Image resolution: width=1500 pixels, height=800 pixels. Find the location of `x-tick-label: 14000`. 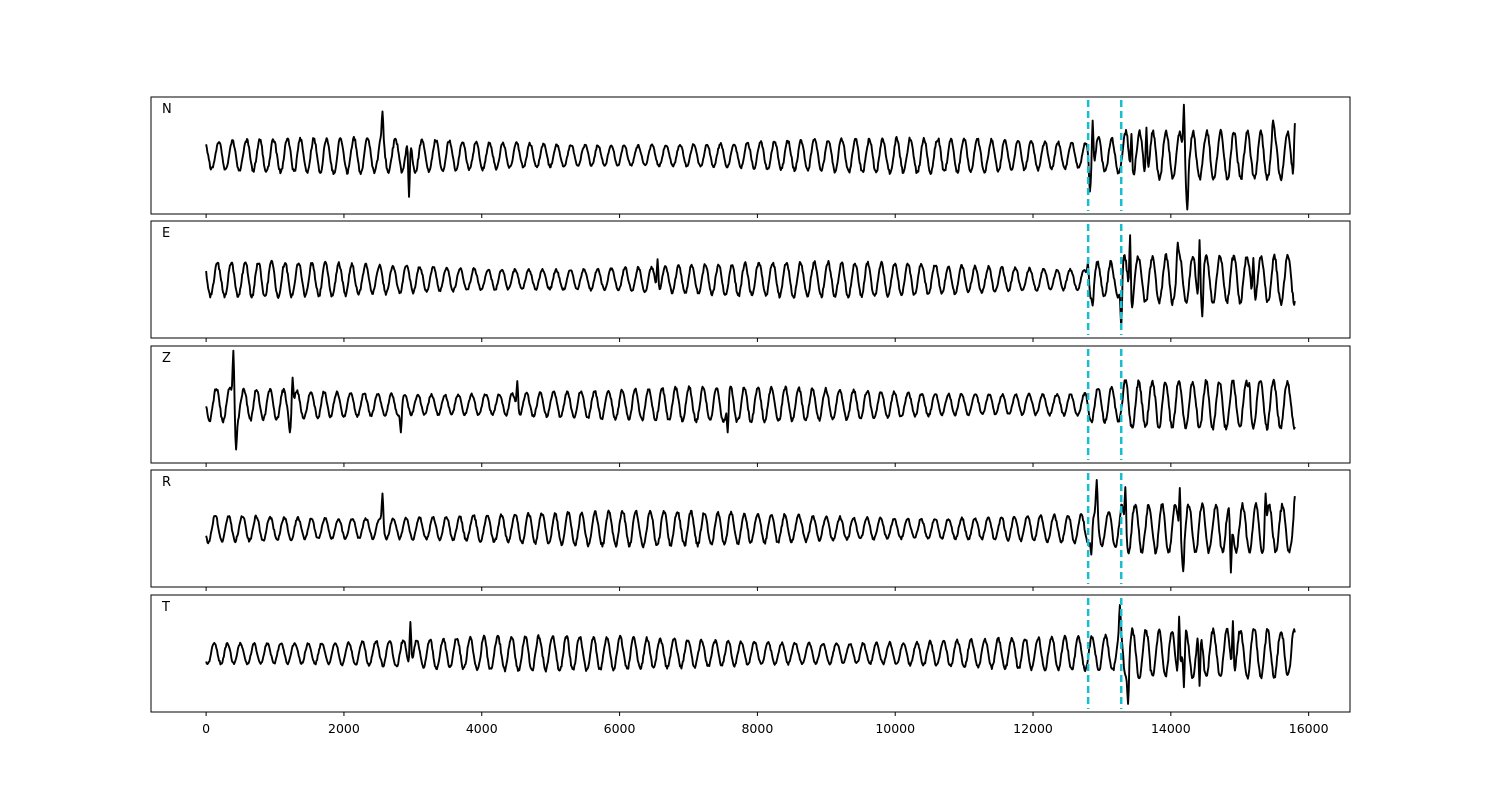

x-tick-label: 14000 is located at coordinates (1171, 728).